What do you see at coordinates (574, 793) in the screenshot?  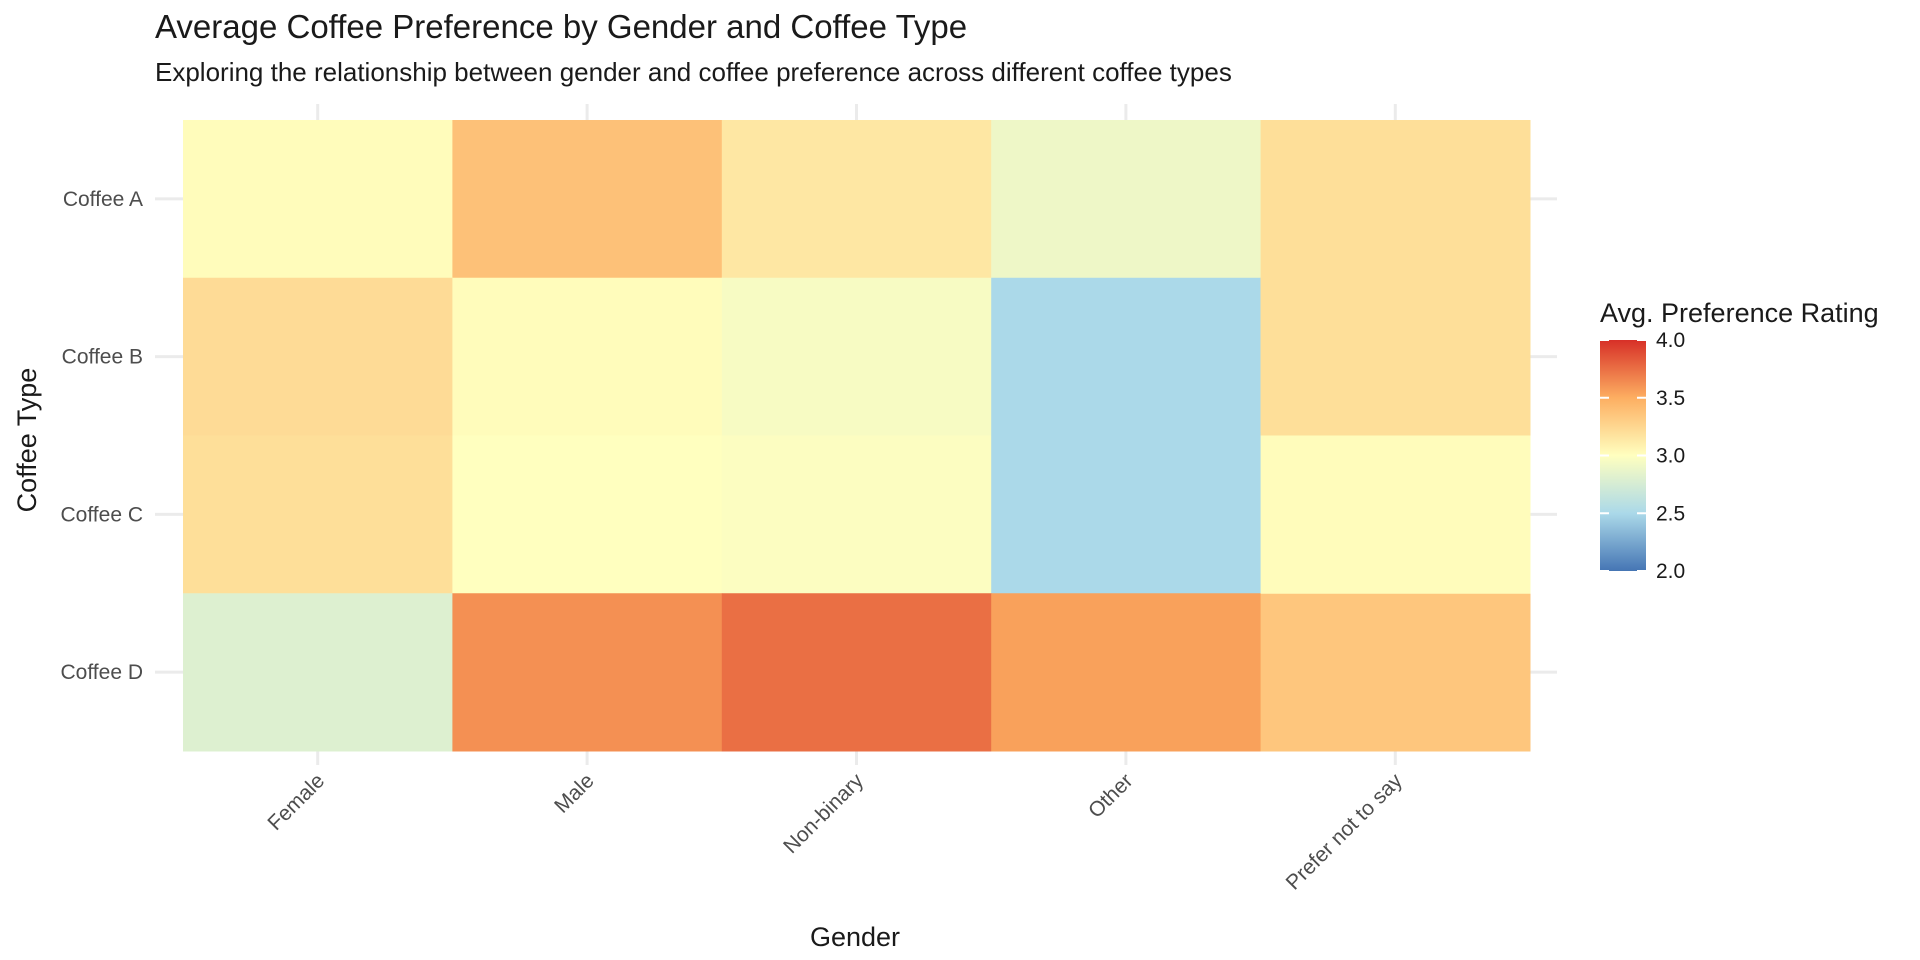 I see `x-tick-label: Male` at bounding box center [574, 793].